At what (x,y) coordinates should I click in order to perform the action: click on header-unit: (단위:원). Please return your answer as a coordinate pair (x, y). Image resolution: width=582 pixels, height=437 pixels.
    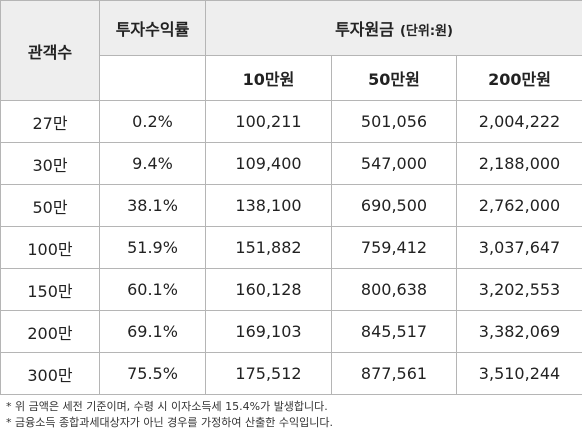
    Looking at the image, I should click on (426, 31).